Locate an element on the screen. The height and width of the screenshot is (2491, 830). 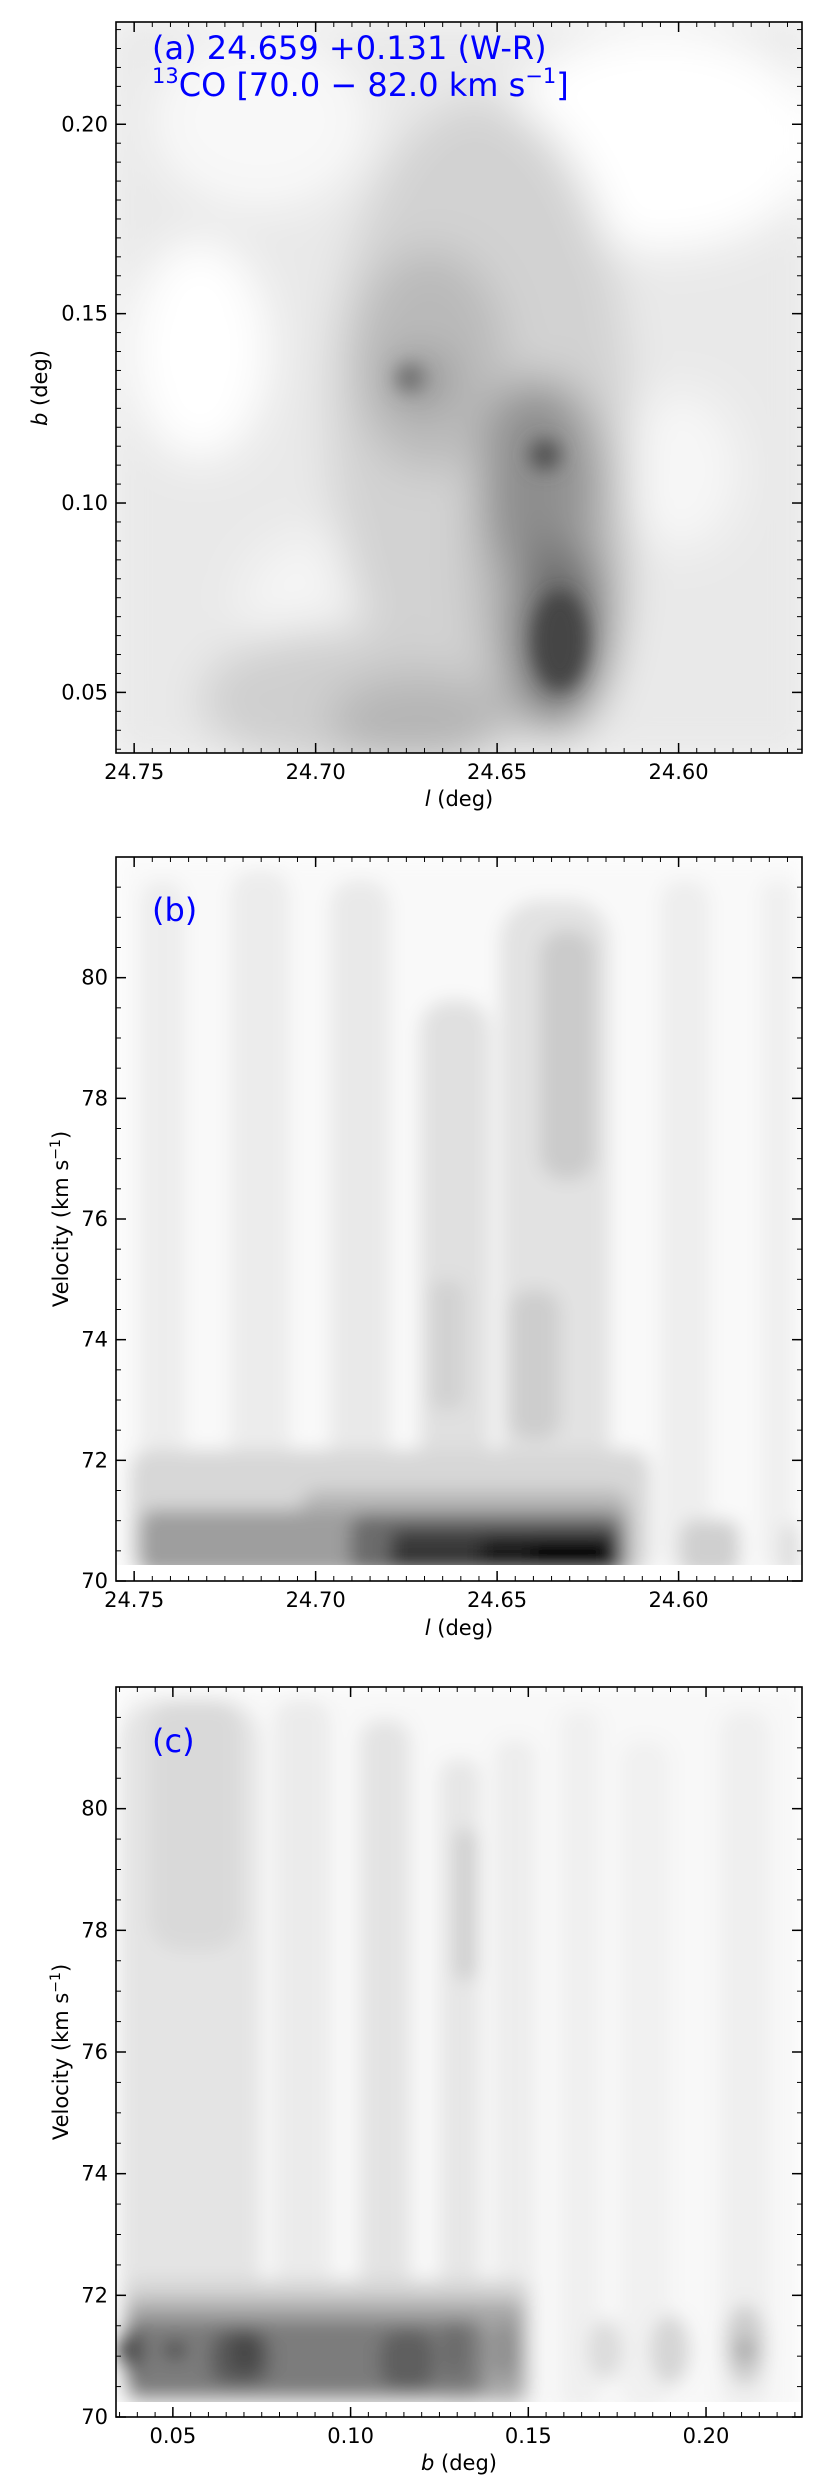
panel-c-xlabel: b (deg) is located at coordinates (459, 2463).